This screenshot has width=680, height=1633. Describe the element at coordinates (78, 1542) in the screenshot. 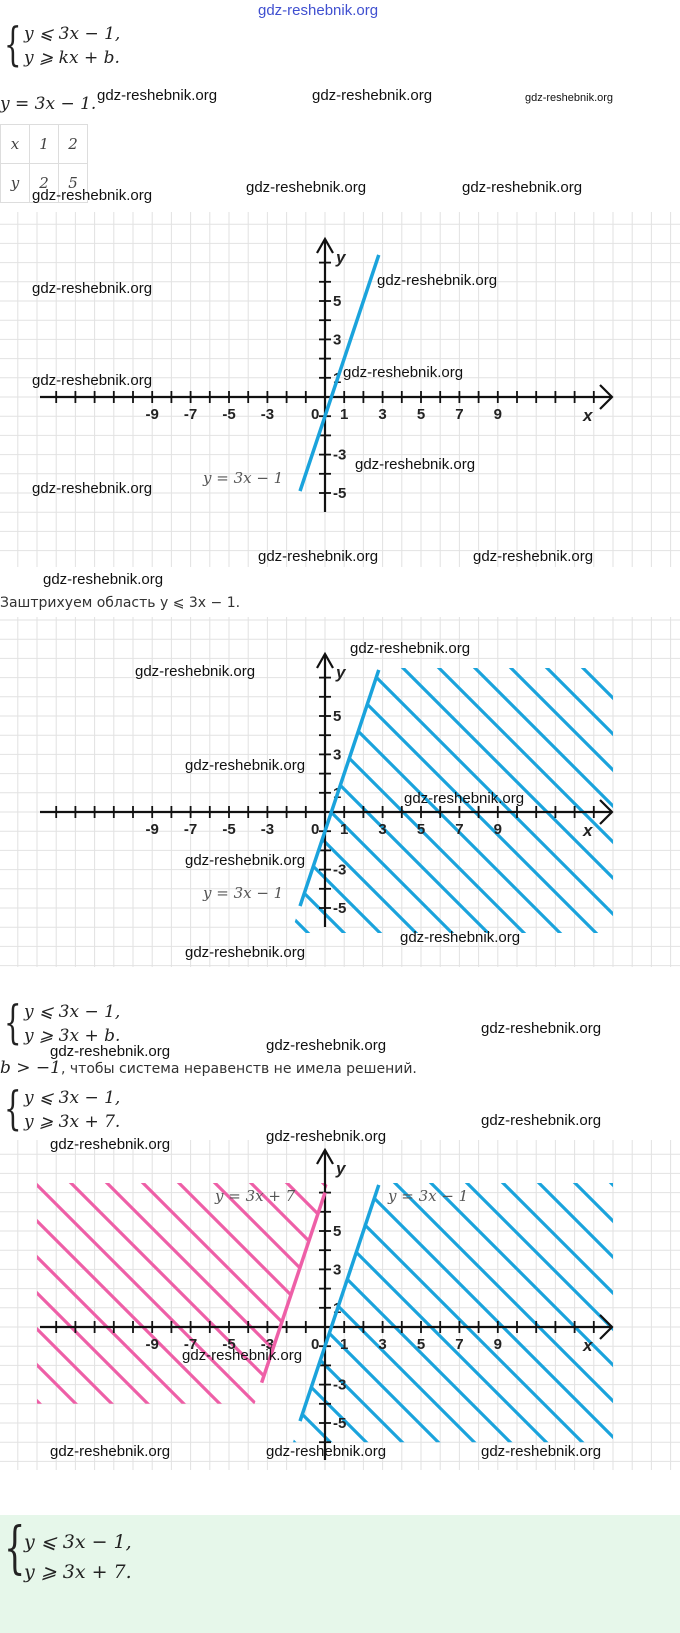

I see `system-line: y ⩽ 3x − 1,` at that location.